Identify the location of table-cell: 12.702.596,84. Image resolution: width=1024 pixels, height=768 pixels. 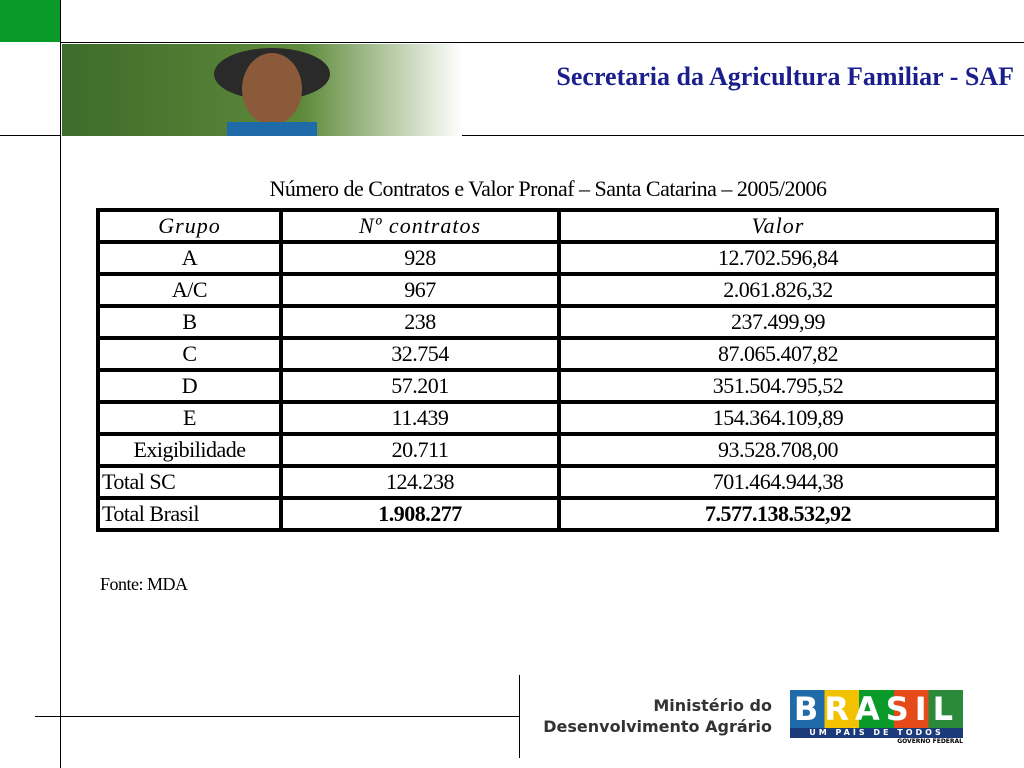
(778, 258).